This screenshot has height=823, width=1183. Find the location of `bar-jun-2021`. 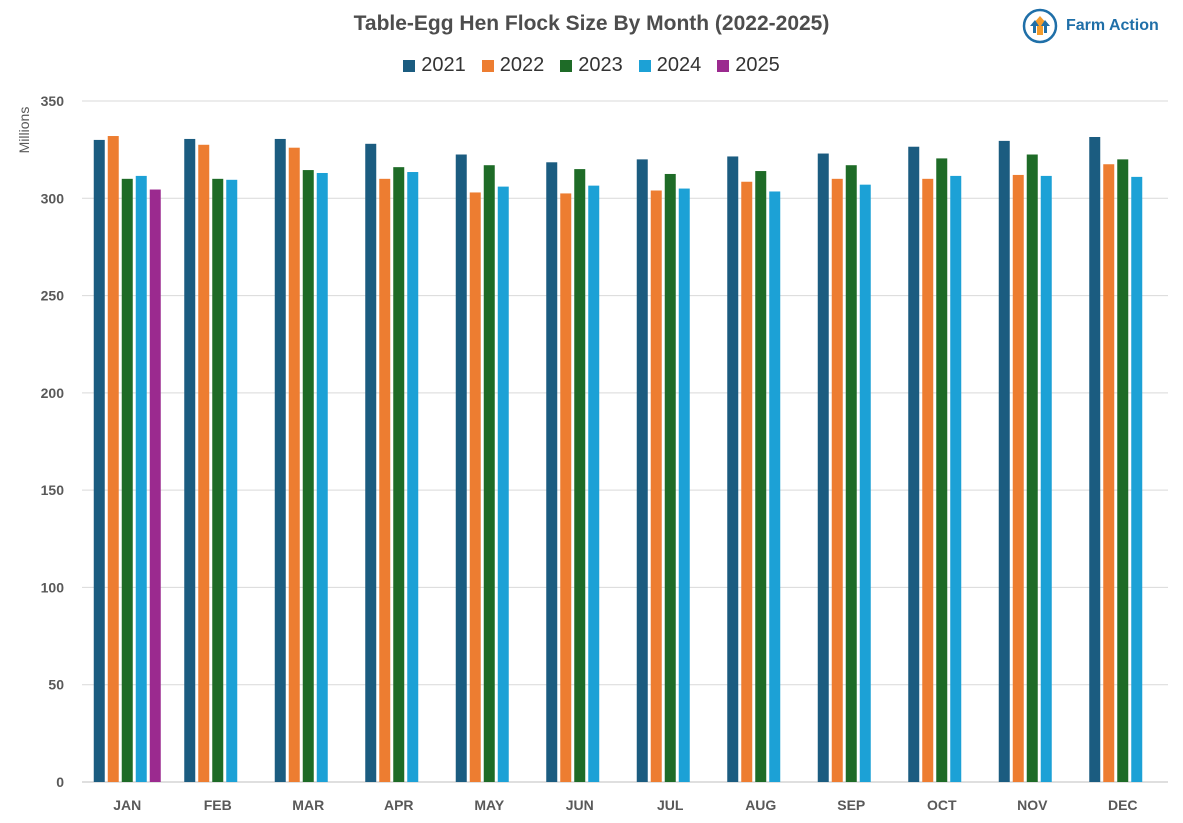

bar-jun-2021 is located at coordinates (552, 472).